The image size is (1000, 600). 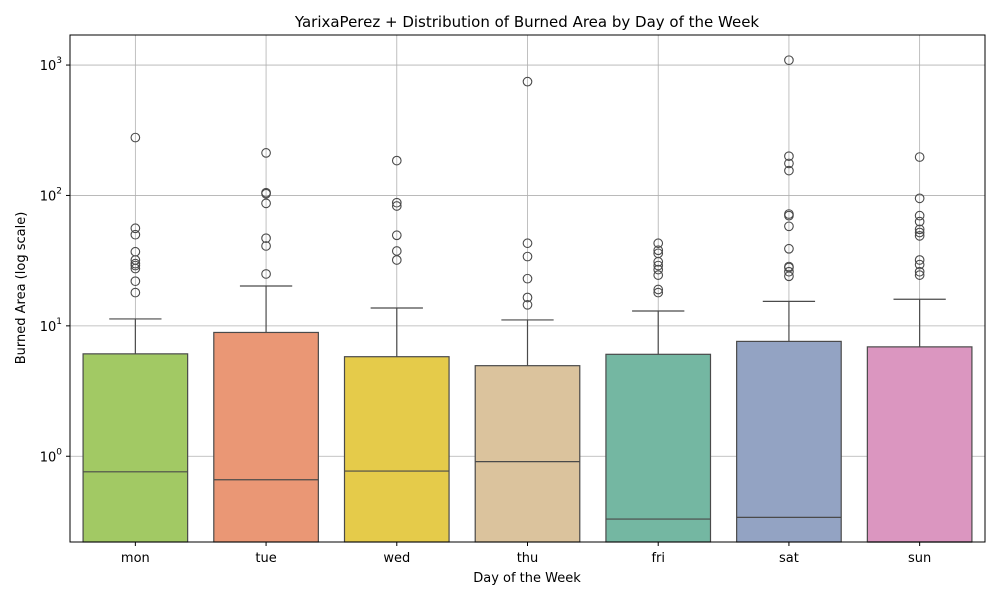 I want to click on box-thu, so click(x=527, y=309).